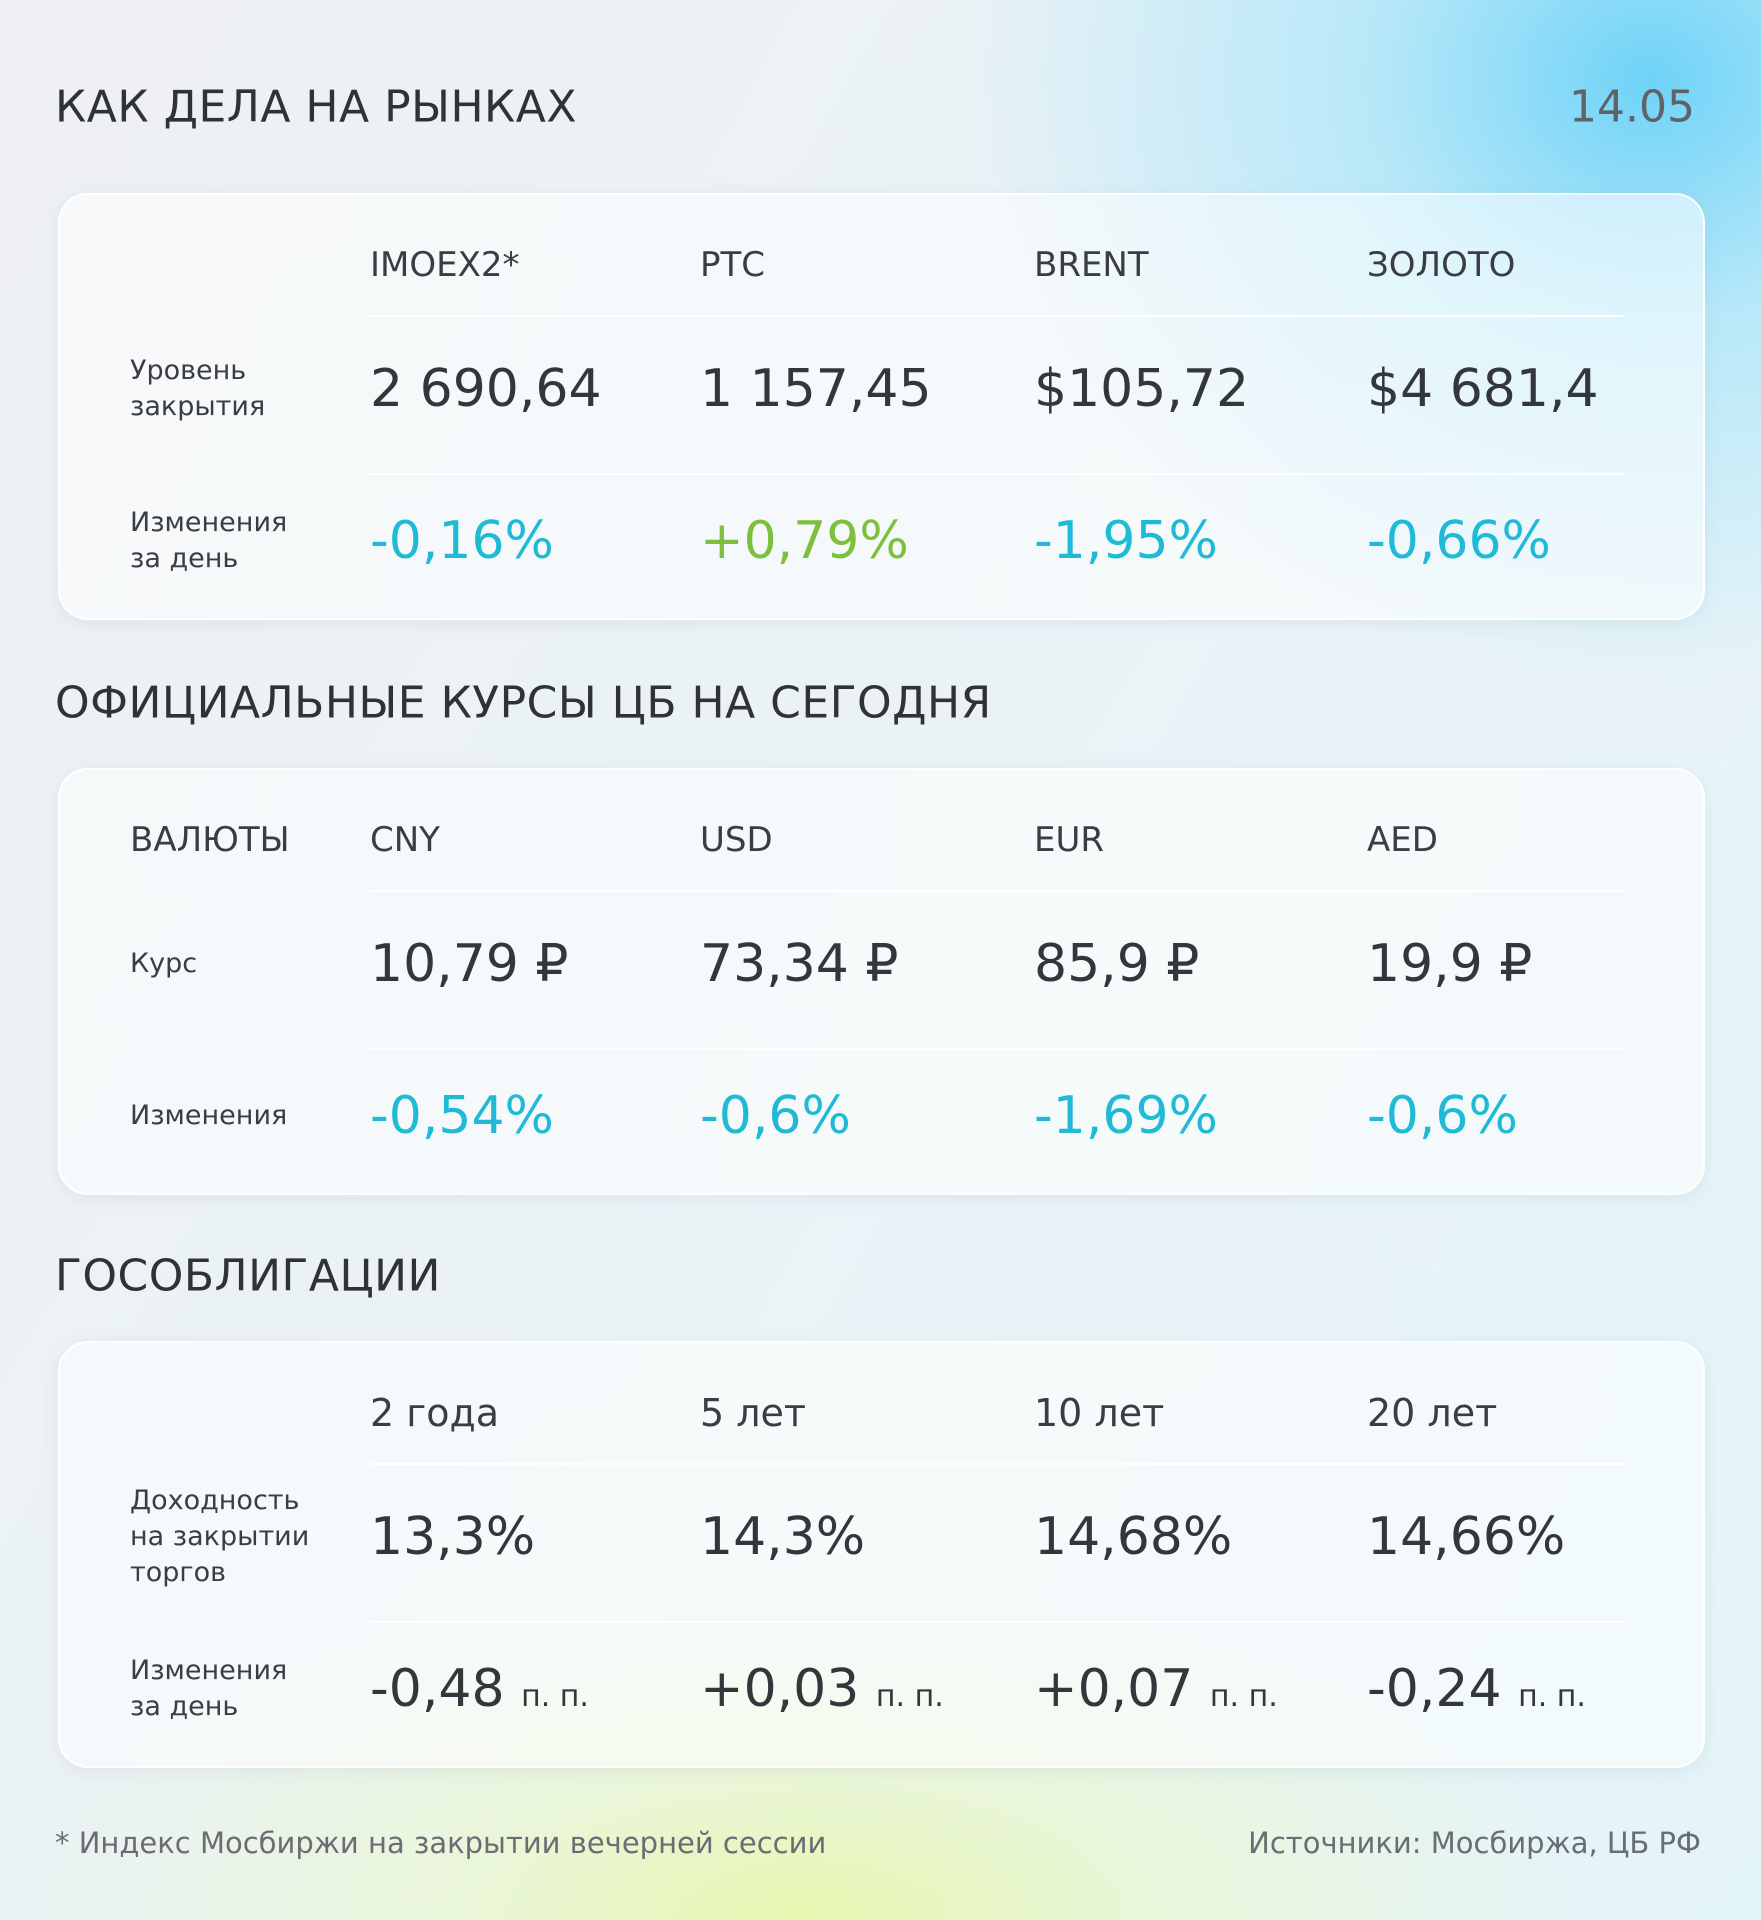  I want to click on value: -0,54%, so click(462, 1116).